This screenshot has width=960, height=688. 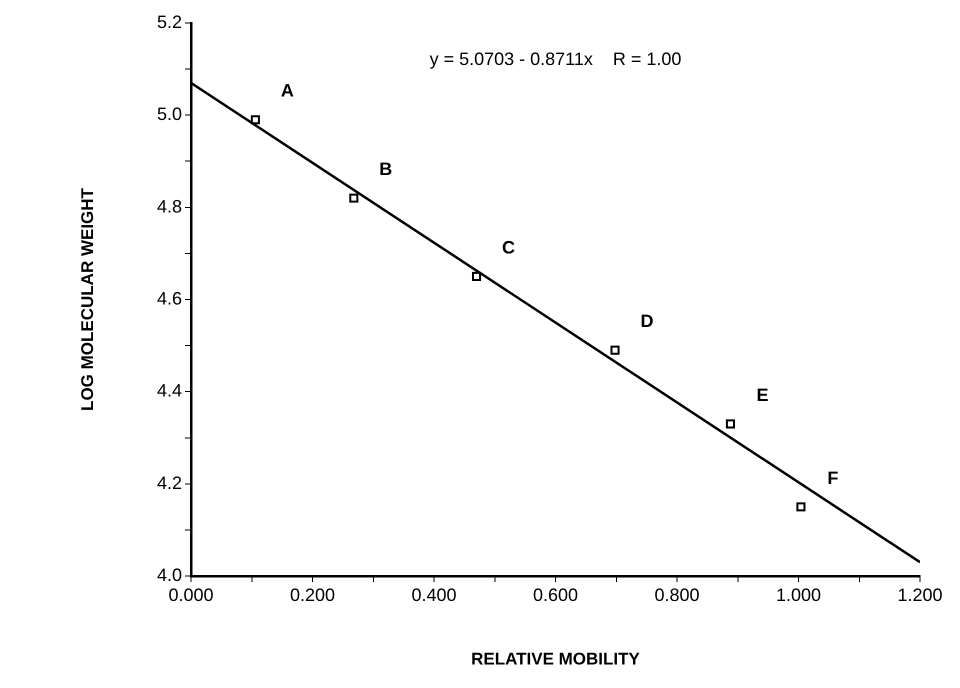 What do you see at coordinates (509, 247) in the screenshot?
I see `annotation: C` at bounding box center [509, 247].